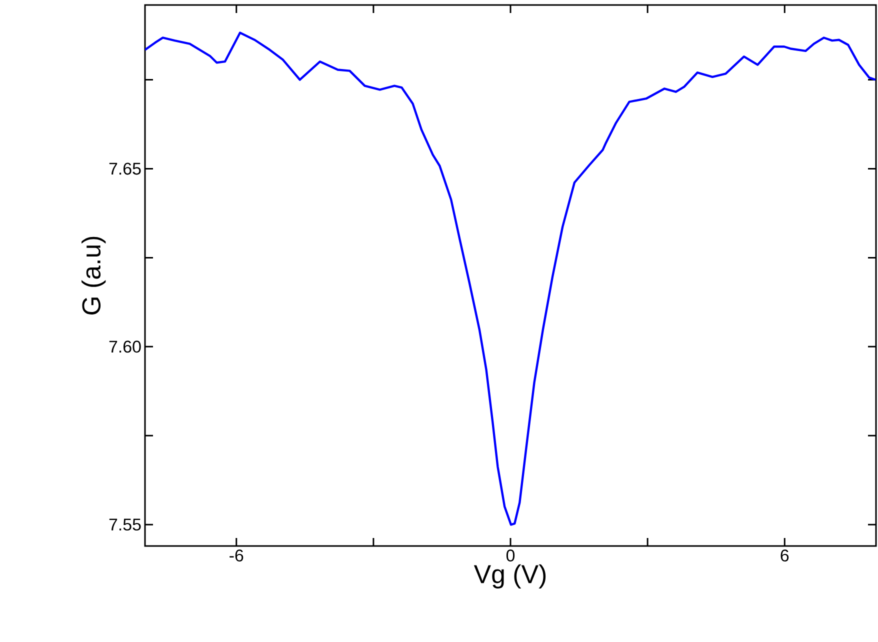  I want to click on y-tick-label: 7.60, so click(125, 346).